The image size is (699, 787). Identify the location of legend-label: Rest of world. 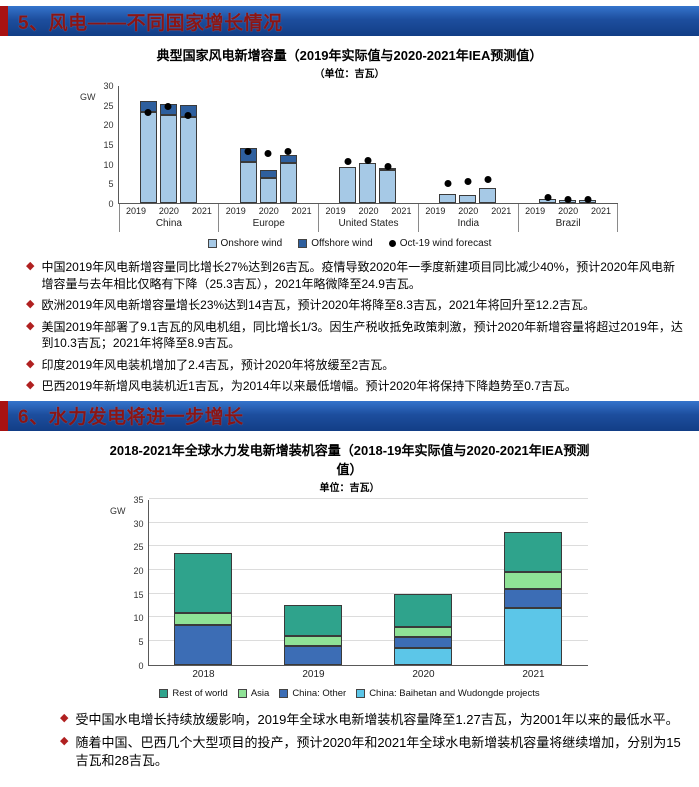
(200, 693).